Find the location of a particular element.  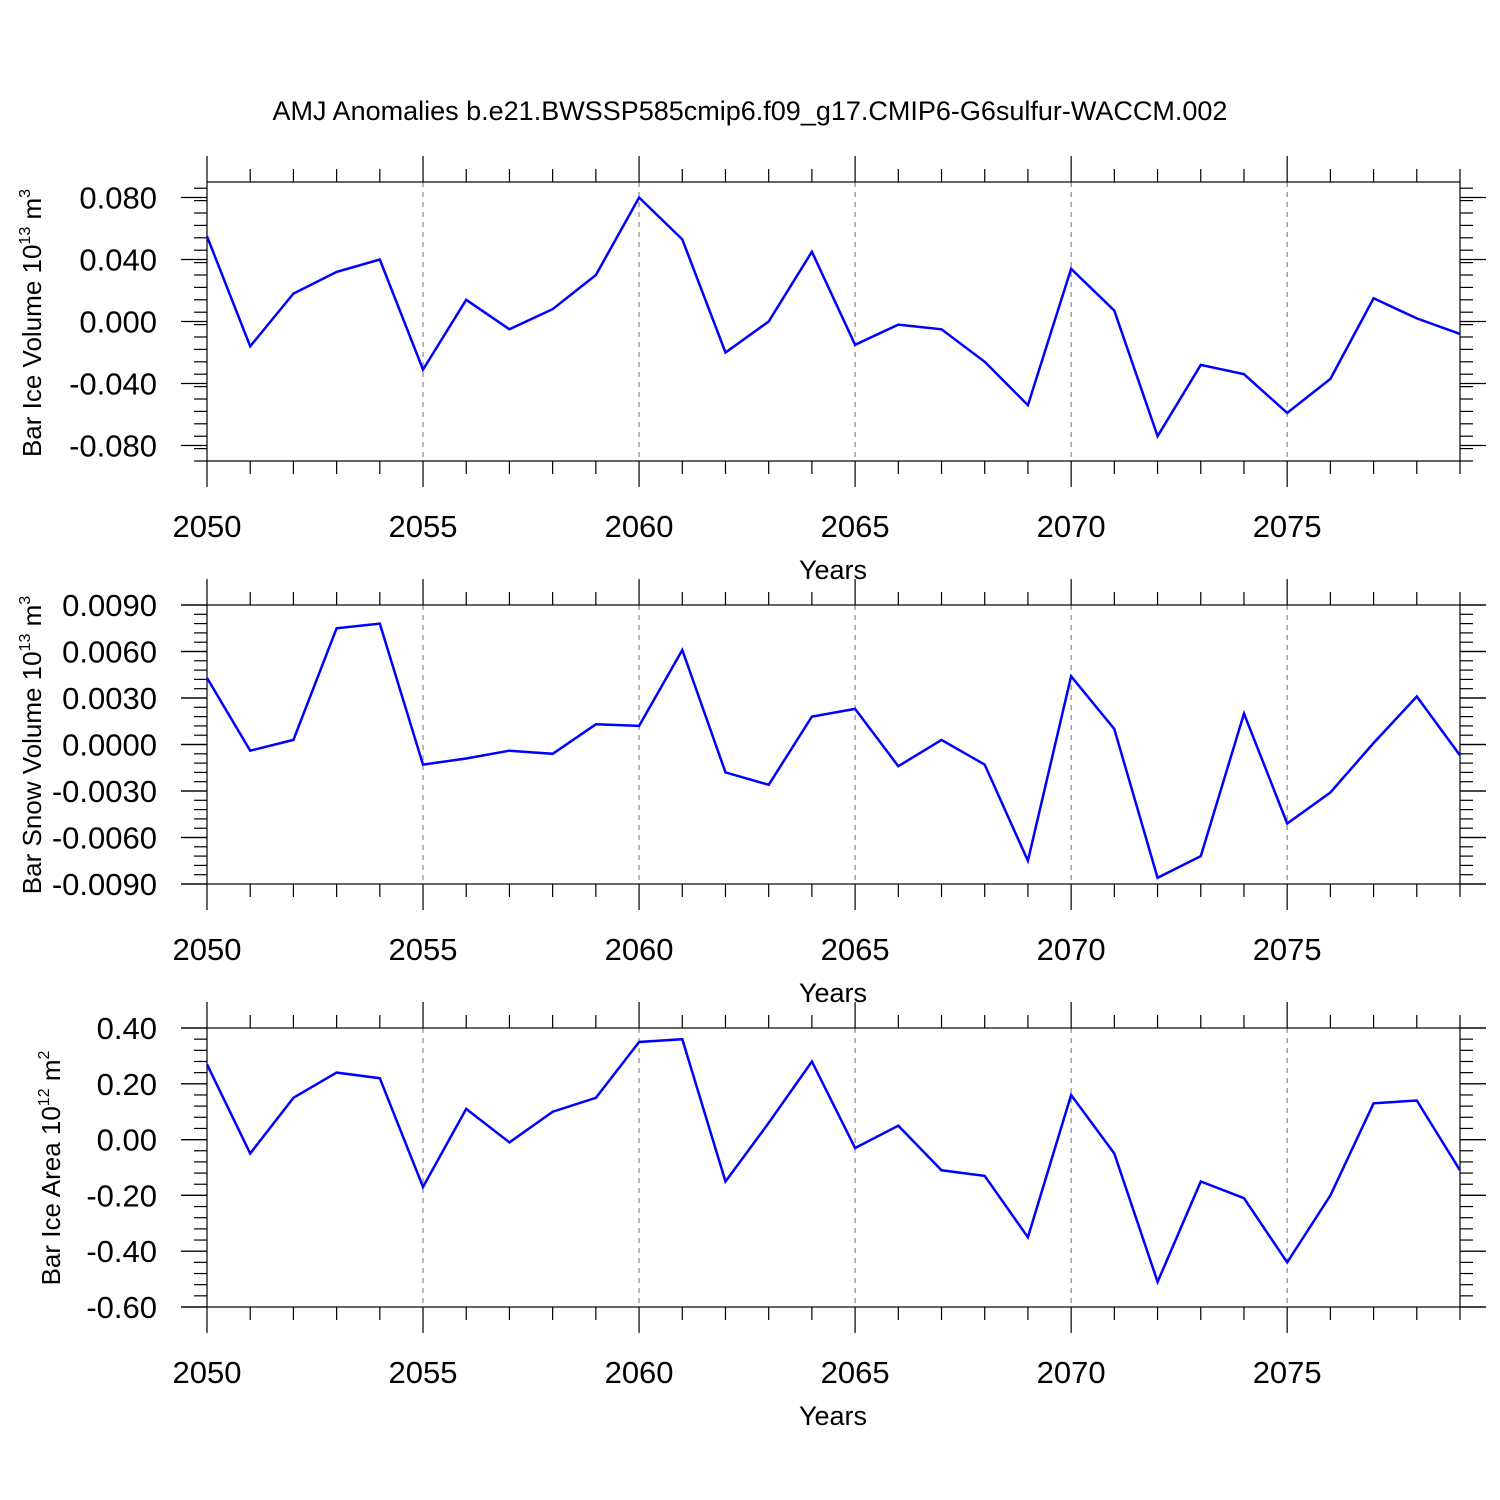

y-tick-label: -0.60 is located at coordinates (121, 1307).